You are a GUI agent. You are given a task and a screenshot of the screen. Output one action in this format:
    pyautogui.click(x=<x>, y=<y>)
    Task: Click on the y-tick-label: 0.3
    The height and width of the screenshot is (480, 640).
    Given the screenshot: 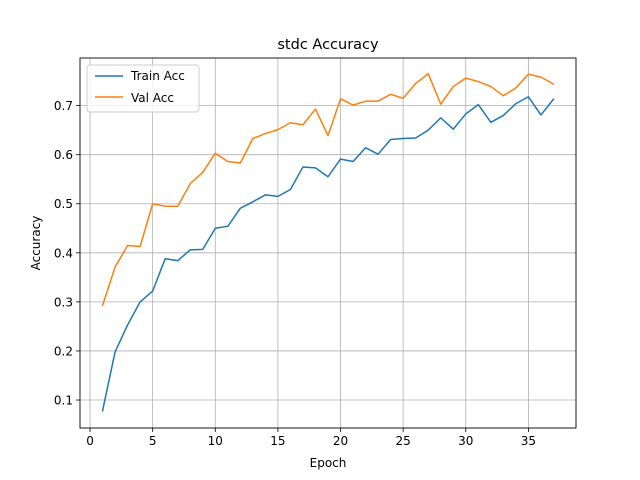 What is the action you would take?
    pyautogui.click(x=63, y=302)
    